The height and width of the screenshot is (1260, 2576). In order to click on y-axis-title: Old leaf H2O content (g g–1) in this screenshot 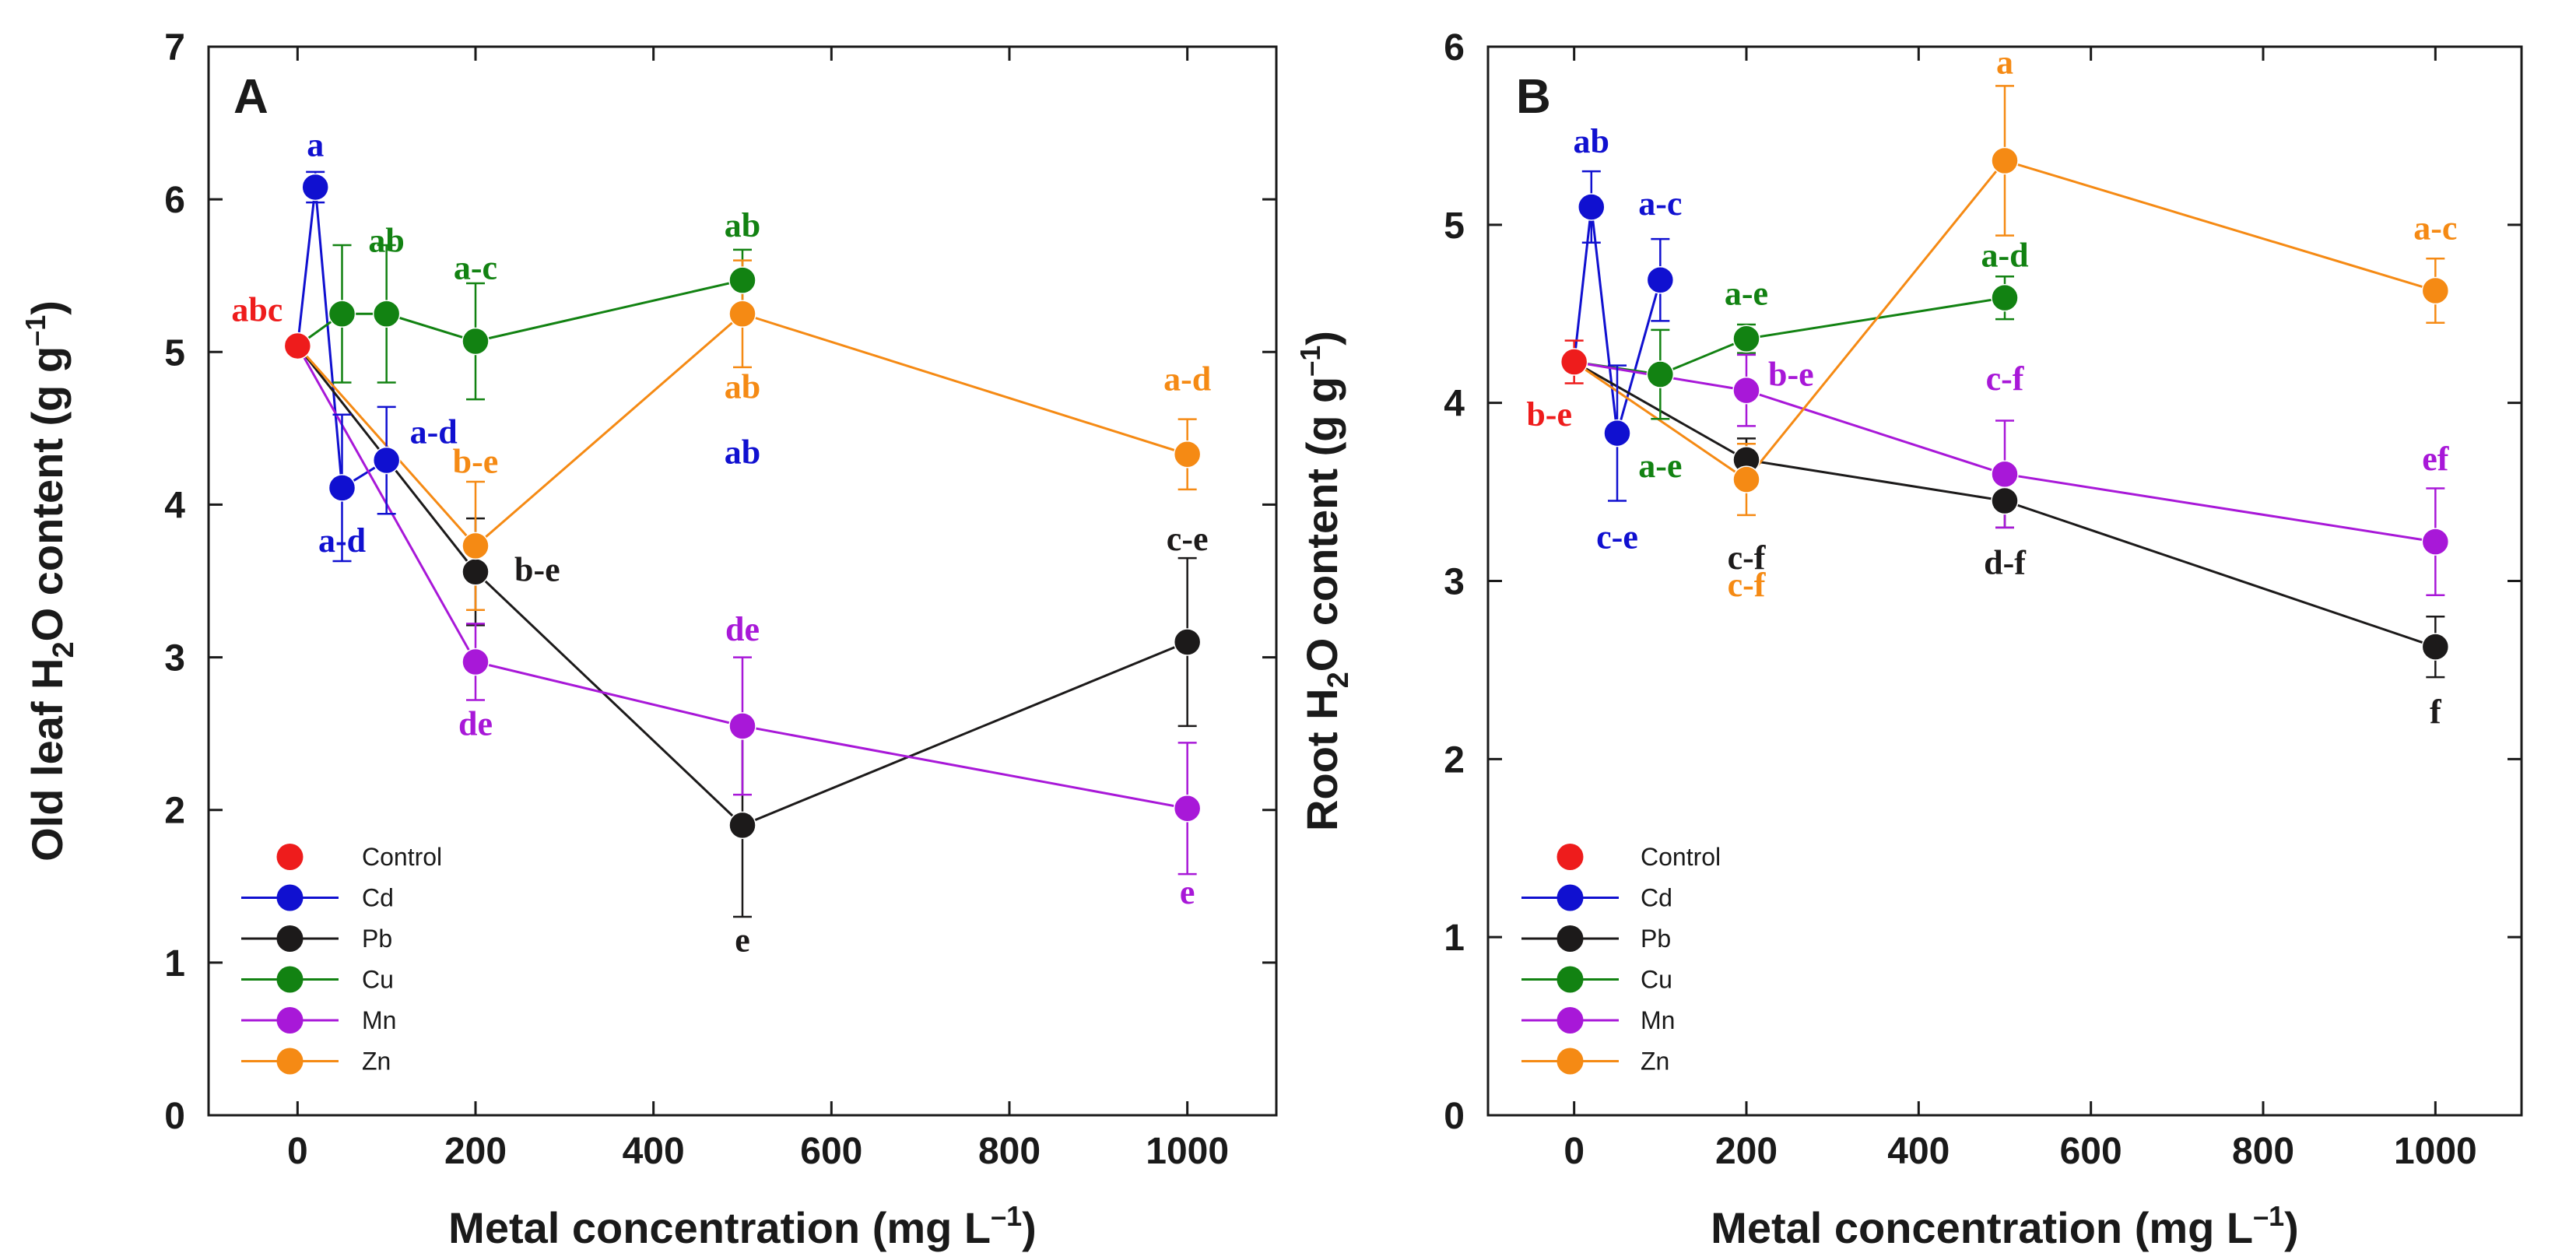, I will do `click(50, 581)`.